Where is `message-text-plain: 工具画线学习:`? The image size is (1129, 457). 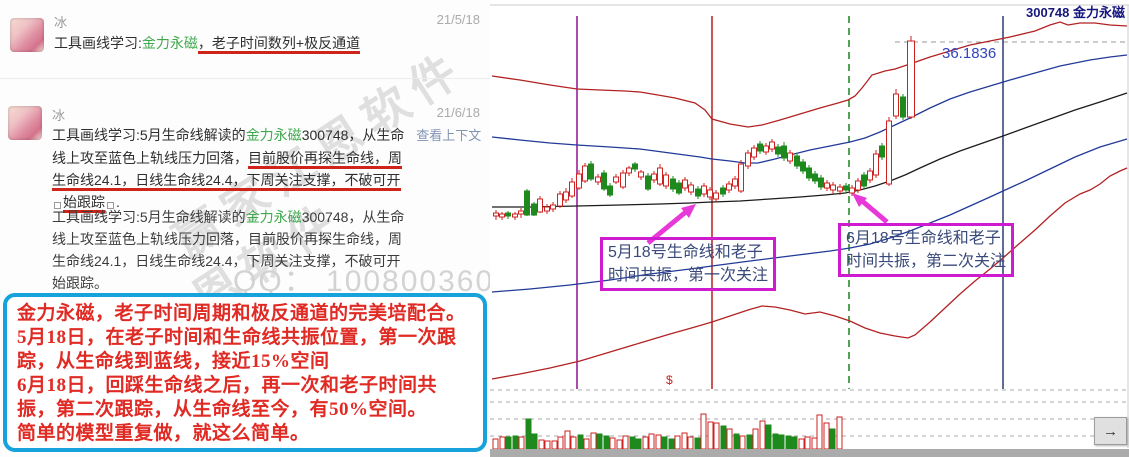 message-text-plain: 工具画线学习: is located at coordinates (98, 43).